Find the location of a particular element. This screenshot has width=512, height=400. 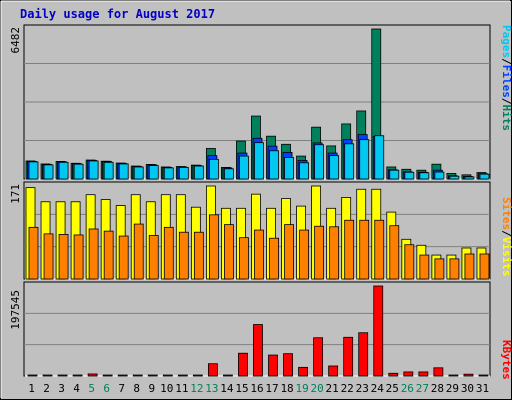

day-label-1: 1 is located at coordinates (31, 388).